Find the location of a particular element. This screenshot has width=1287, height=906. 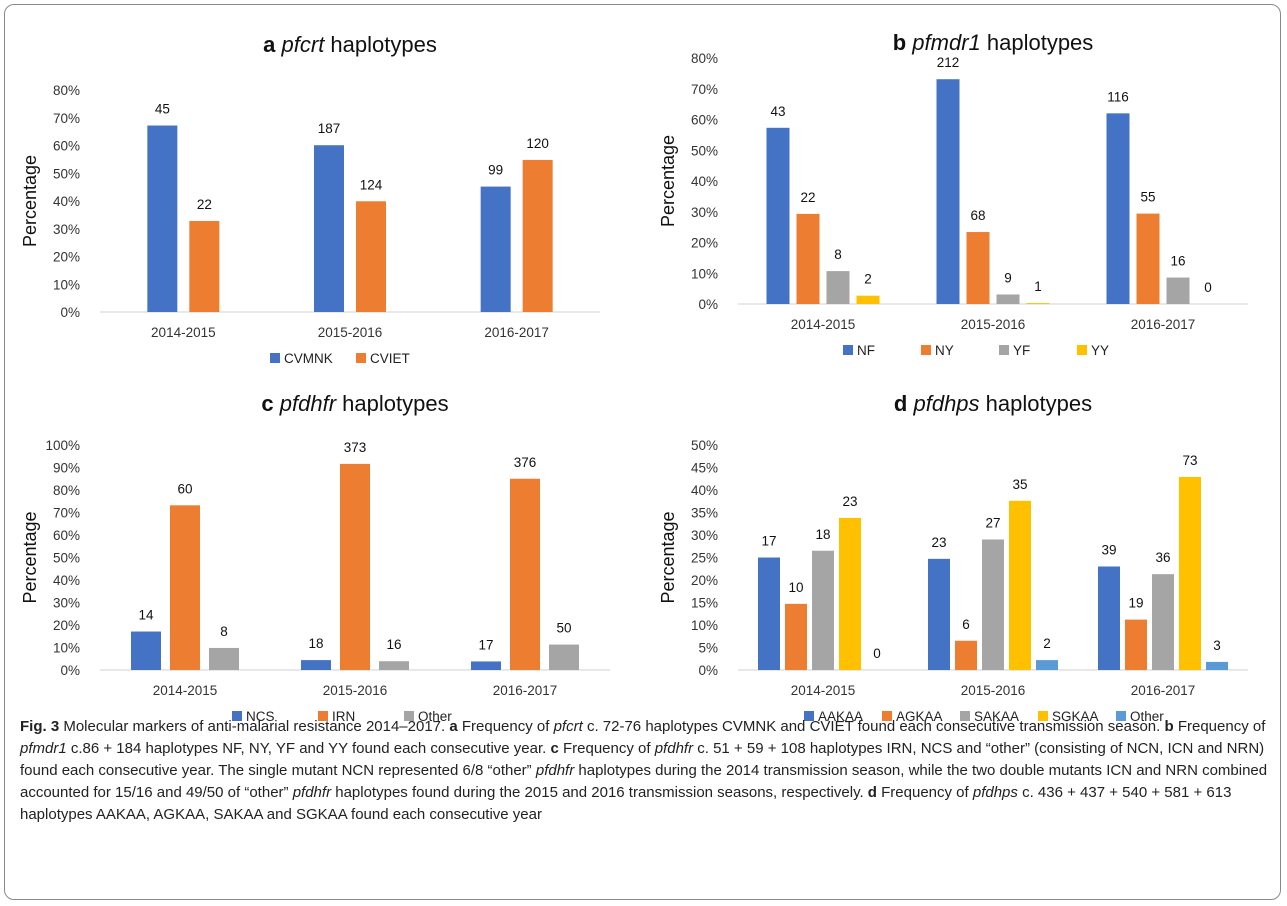

gene-name: pfdhps is located at coordinates (945, 403).